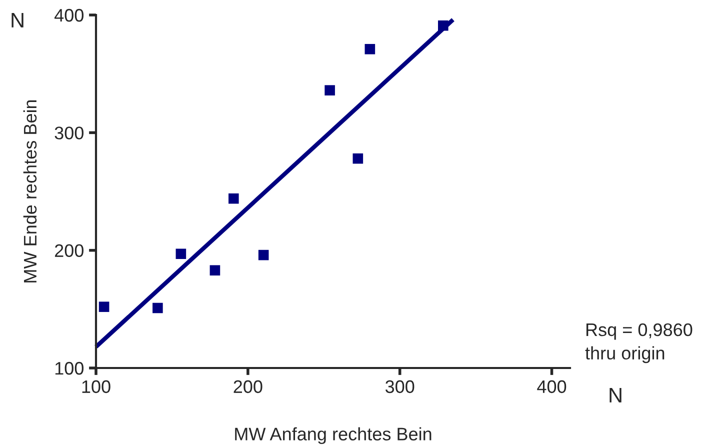 This screenshot has height=445, width=727. Describe the element at coordinates (248, 387) in the screenshot. I see `x-tick-label: 200` at that location.